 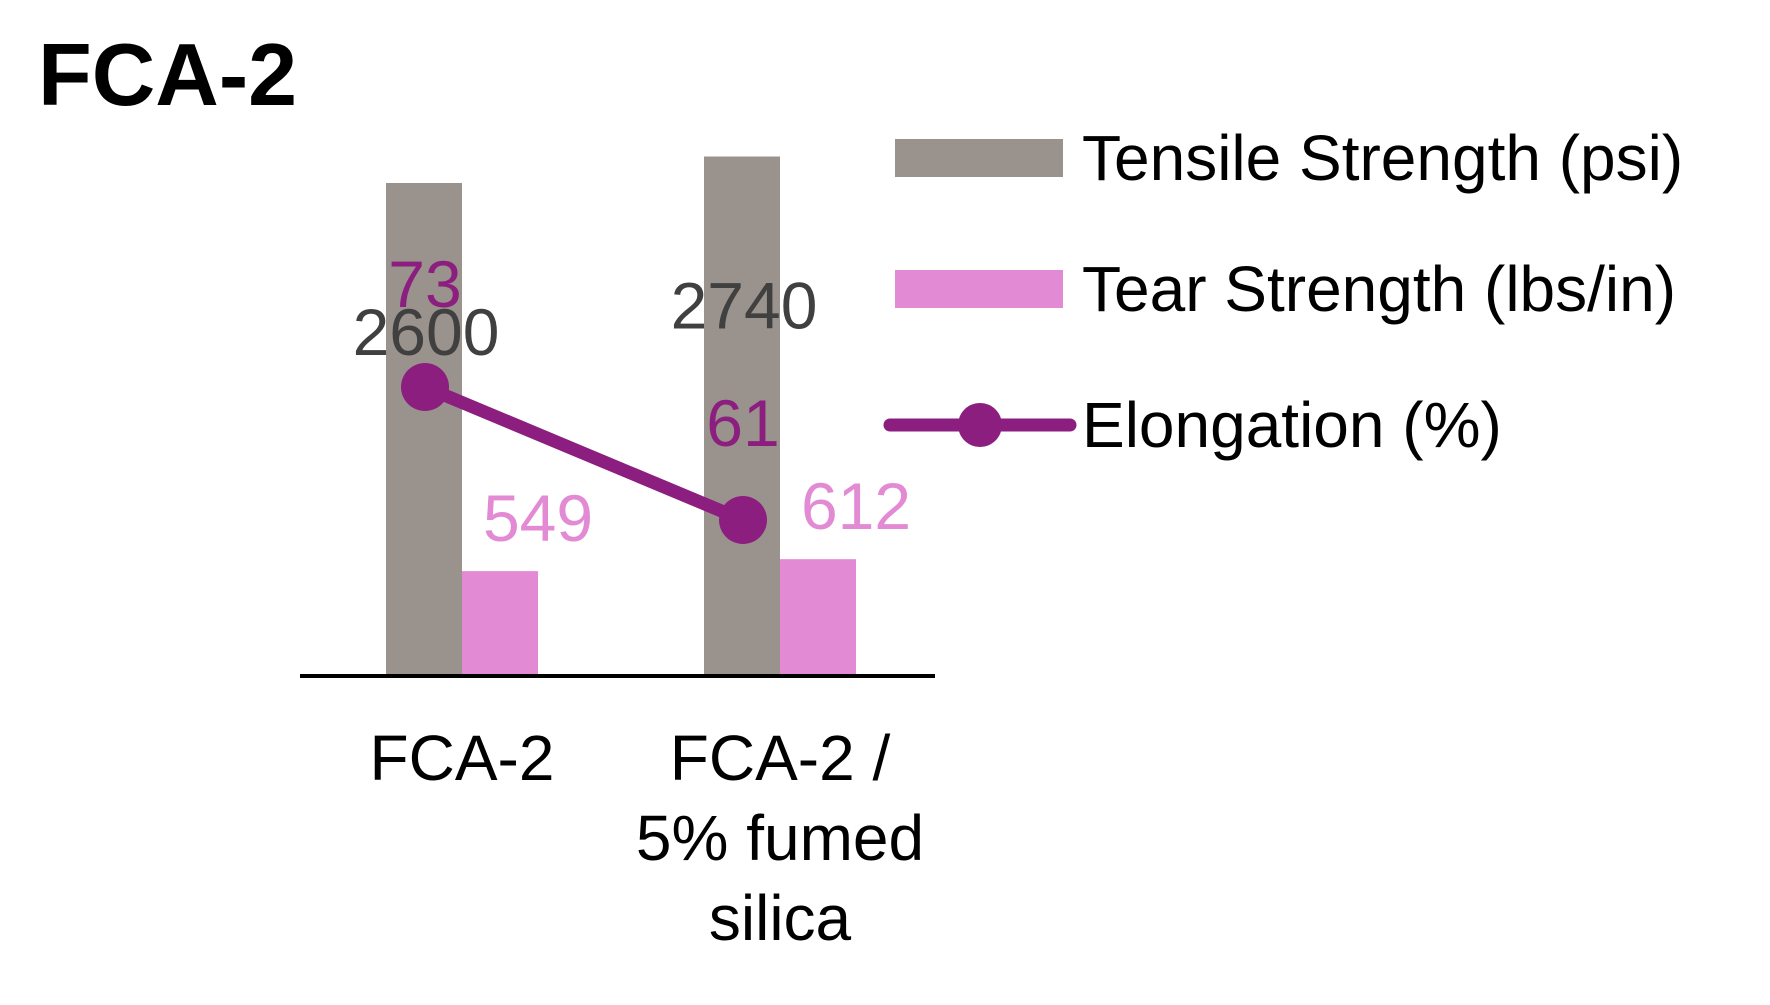 I want to click on x-tick-label-2-line-3: silica, so click(x=780, y=918).